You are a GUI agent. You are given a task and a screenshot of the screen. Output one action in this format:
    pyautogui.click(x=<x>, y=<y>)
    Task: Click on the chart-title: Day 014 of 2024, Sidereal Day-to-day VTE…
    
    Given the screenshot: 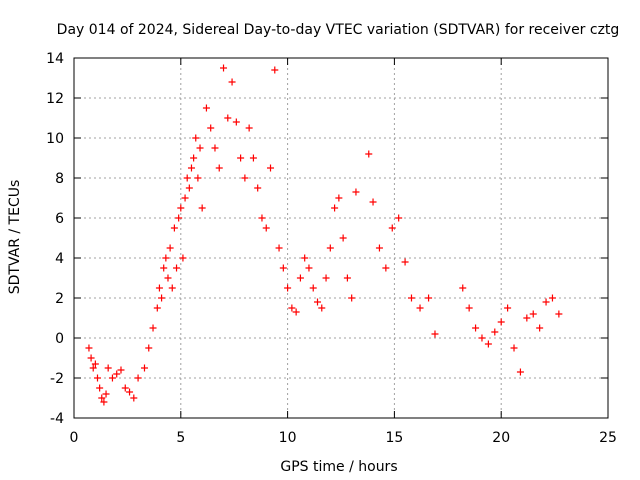 What is the action you would take?
    pyautogui.click(x=338, y=30)
    